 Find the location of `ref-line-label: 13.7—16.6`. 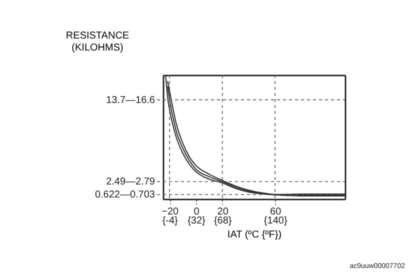

ref-line-label: 13.7—16.6 is located at coordinates (131, 100).